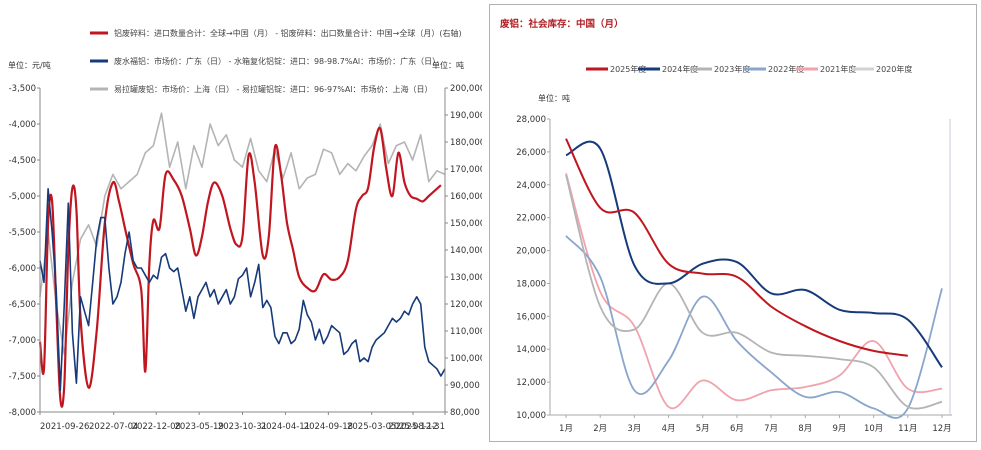 This screenshot has height=450, width=981. I want to click on x-tick-label: 2024-04-11, so click(285, 427).